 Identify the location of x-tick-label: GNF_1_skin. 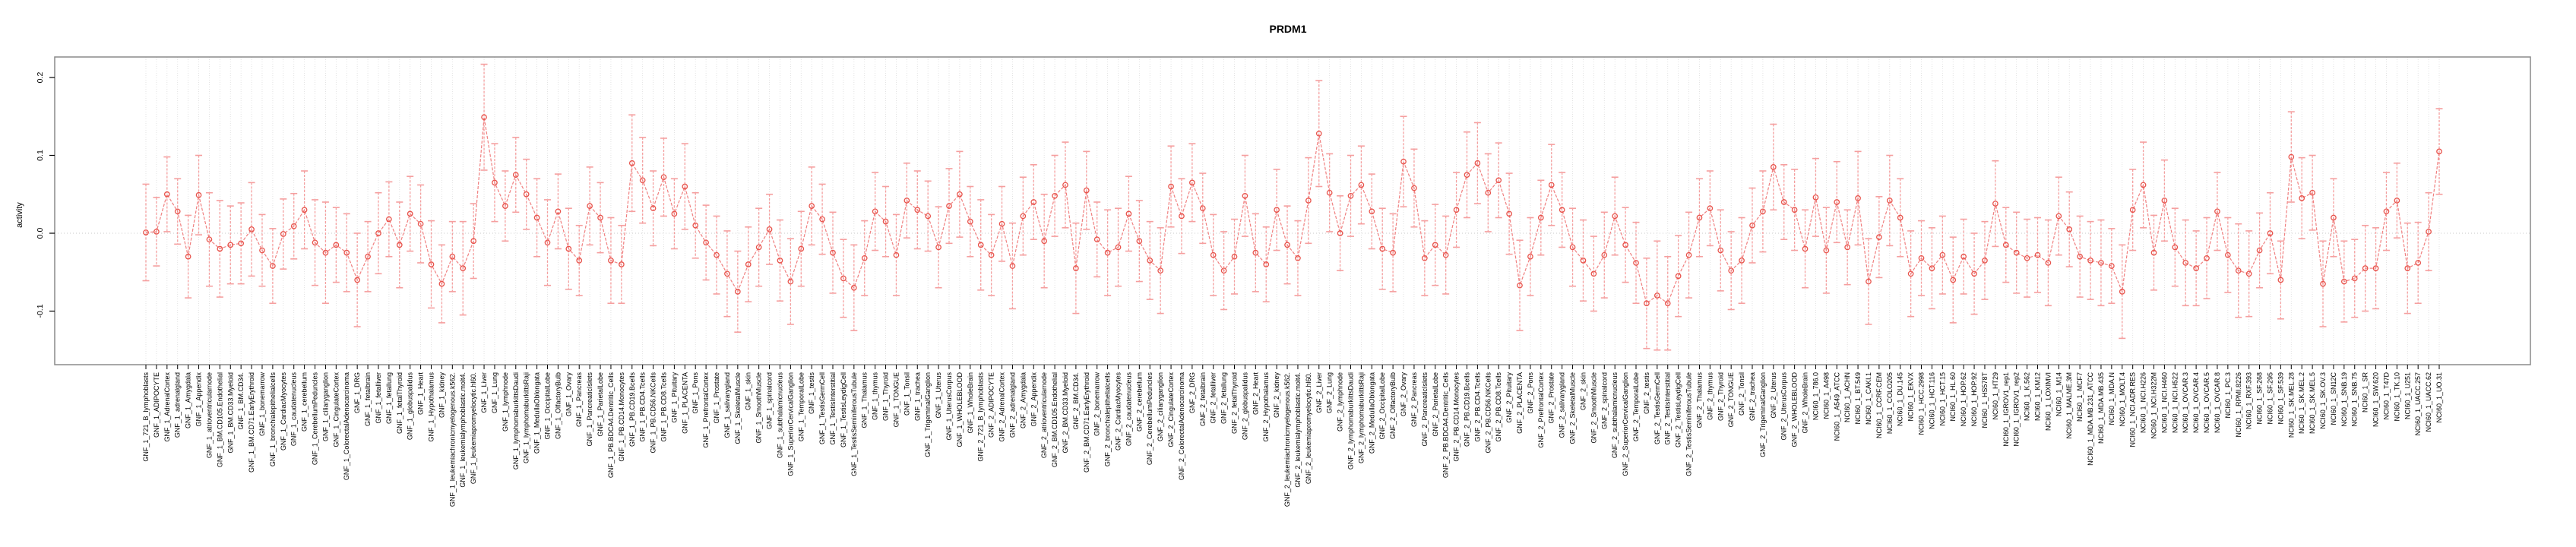
(748, 391).